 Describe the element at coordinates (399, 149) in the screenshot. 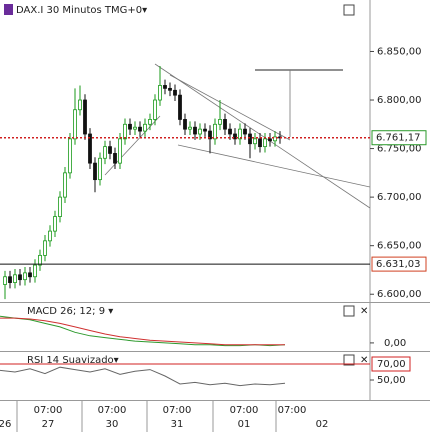

I see `y-tick-label: 6.750,00` at that location.